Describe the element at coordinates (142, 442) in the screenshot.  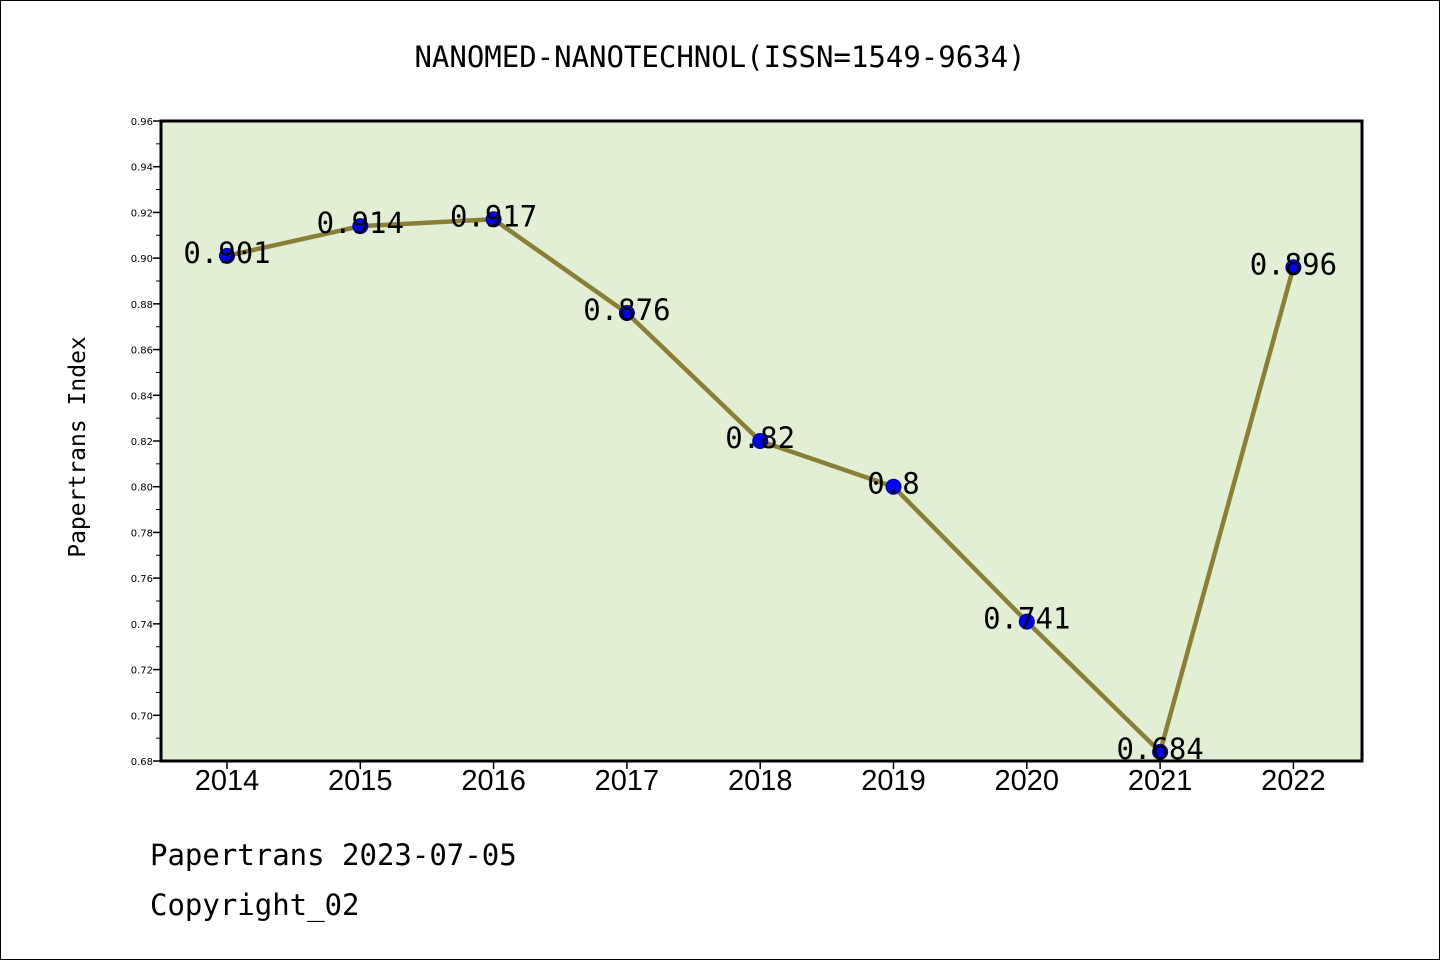
I see `y-tick-label: 0.82` at that location.